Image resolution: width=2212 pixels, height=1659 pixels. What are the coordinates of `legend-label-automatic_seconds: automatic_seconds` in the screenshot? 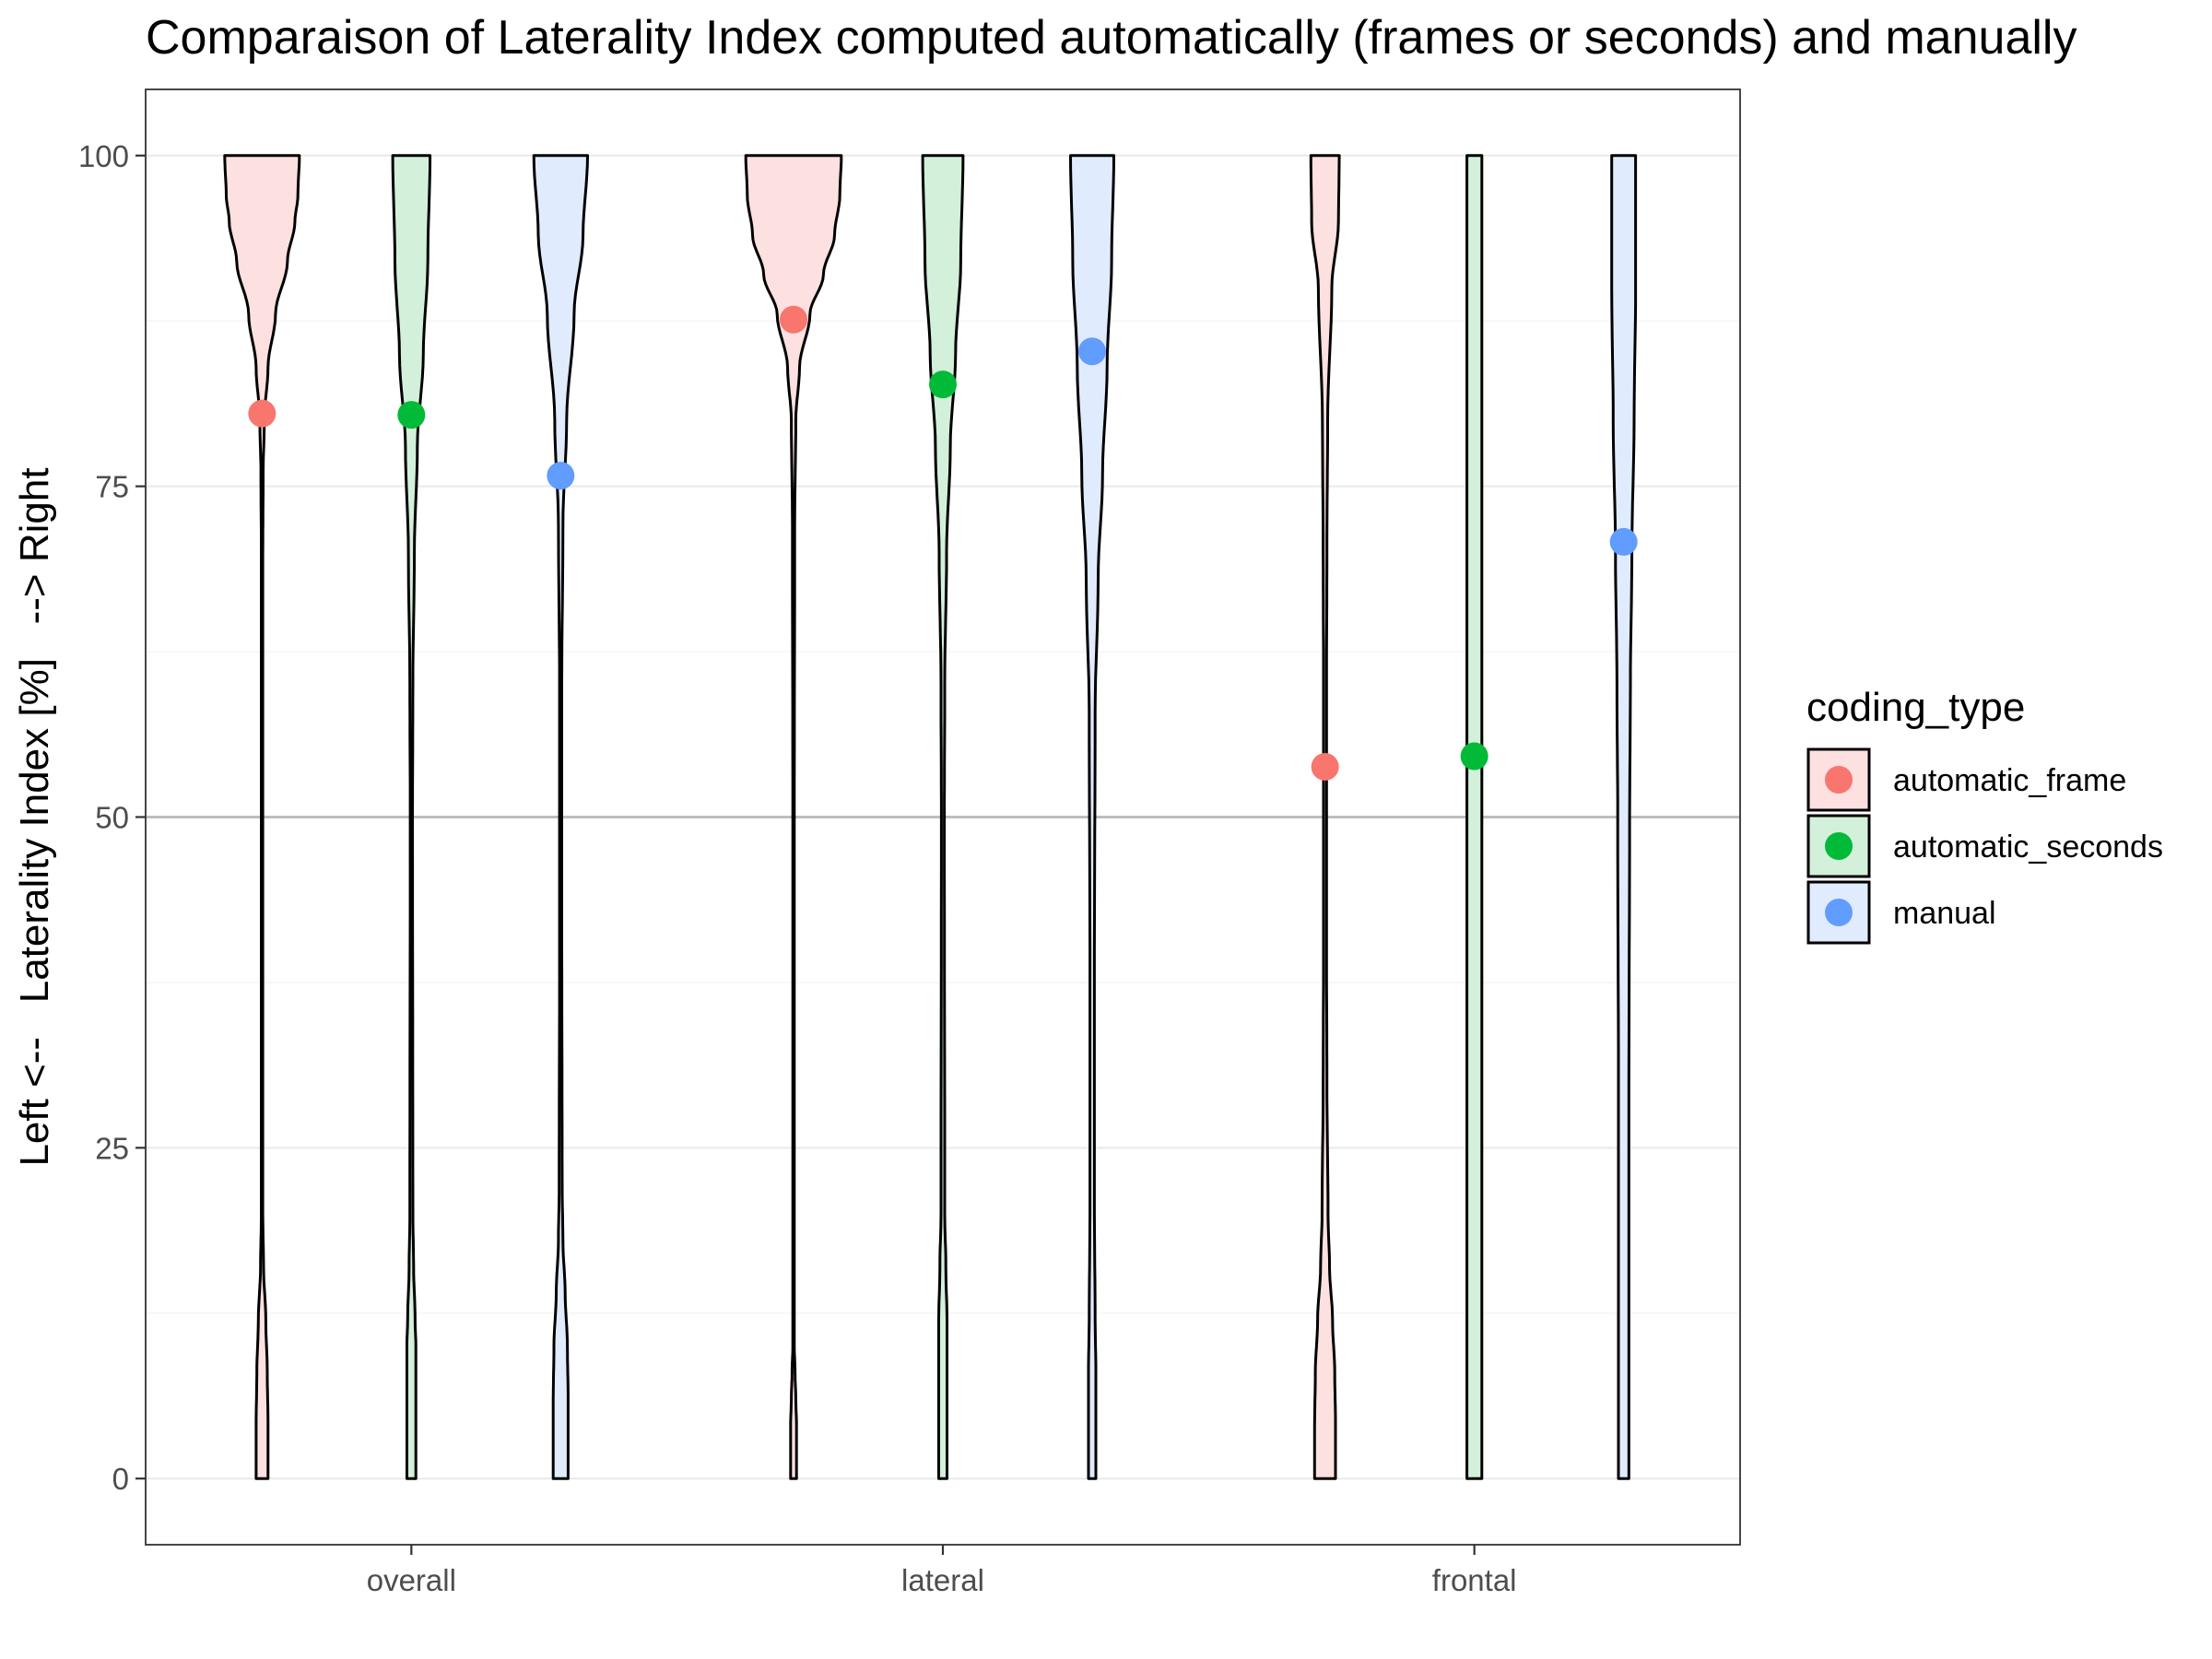 It's located at (2028, 847).